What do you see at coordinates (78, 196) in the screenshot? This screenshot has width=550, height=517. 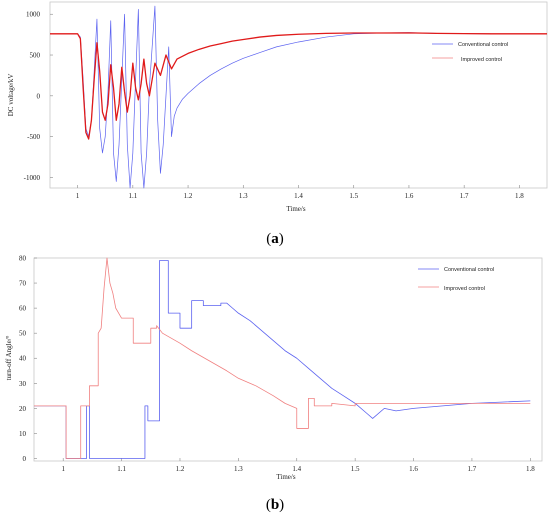 I see `x-tick-label-a: 1` at bounding box center [78, 196].